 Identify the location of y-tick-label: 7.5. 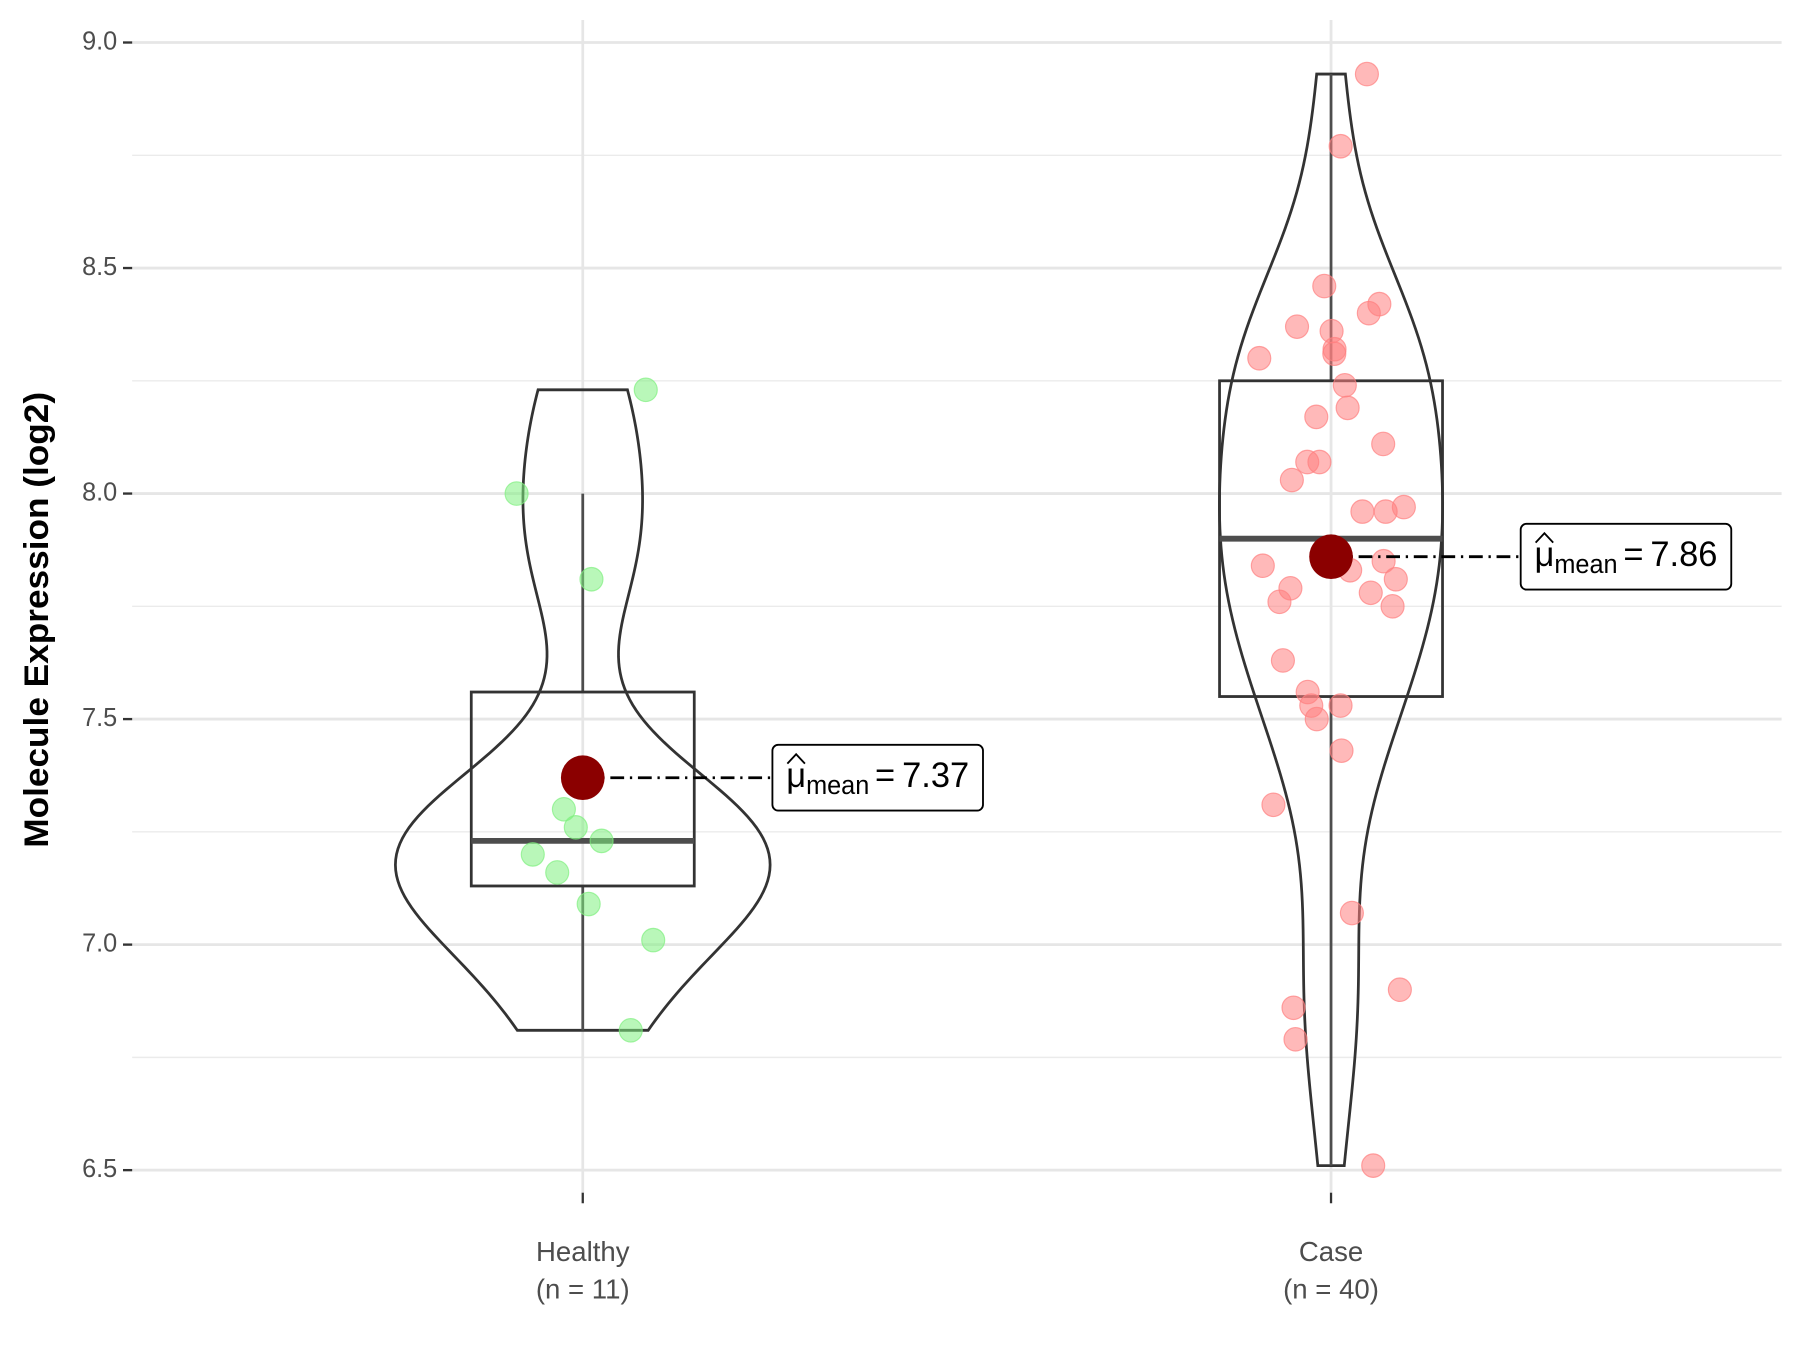
(99, 718).